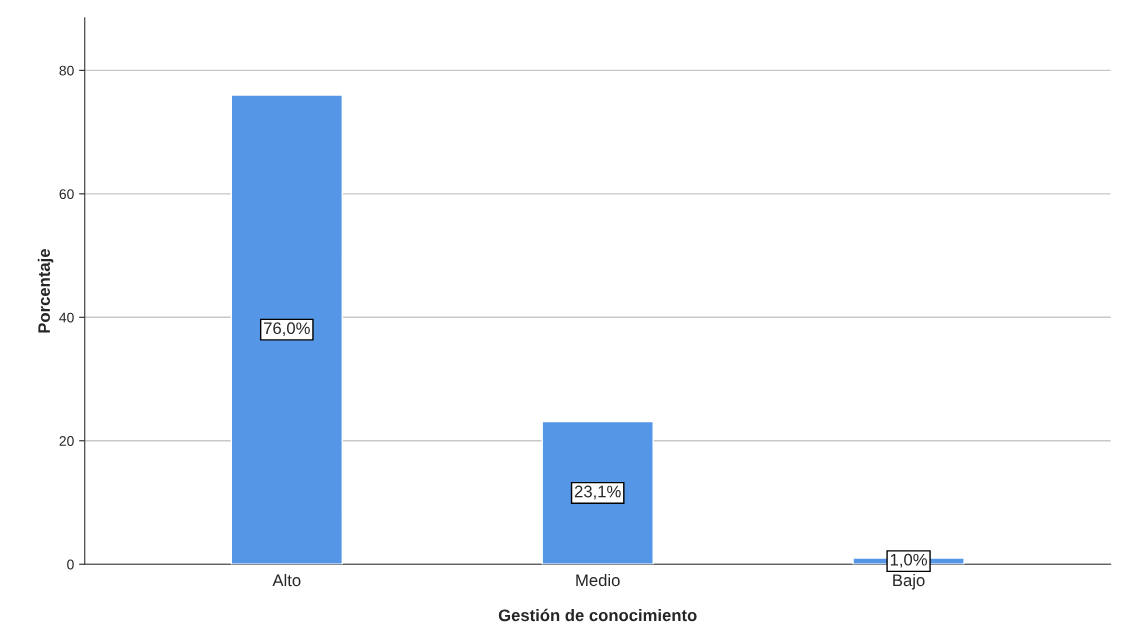  Describe the element at coordinates (66, 317) in the screenshot. I see `y-tick-label: 40` at that location.